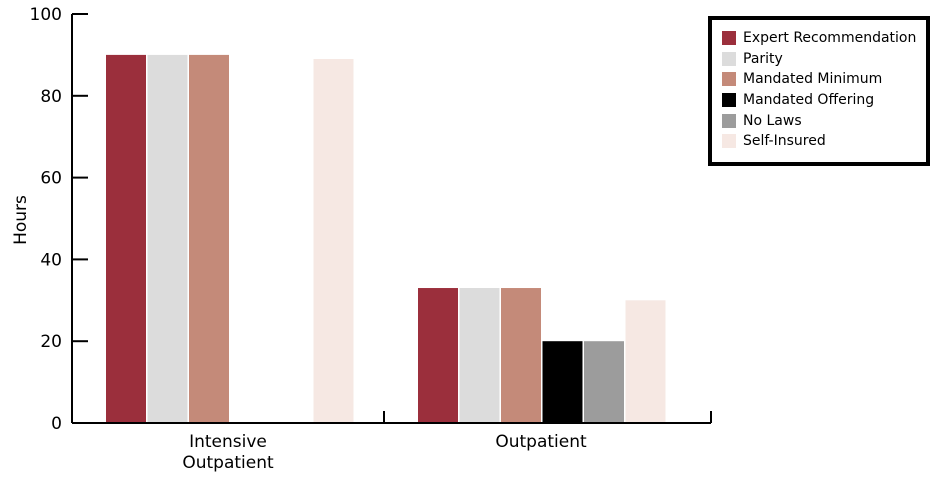  I want to click on bar-mandated-offering, so click(562, 382).